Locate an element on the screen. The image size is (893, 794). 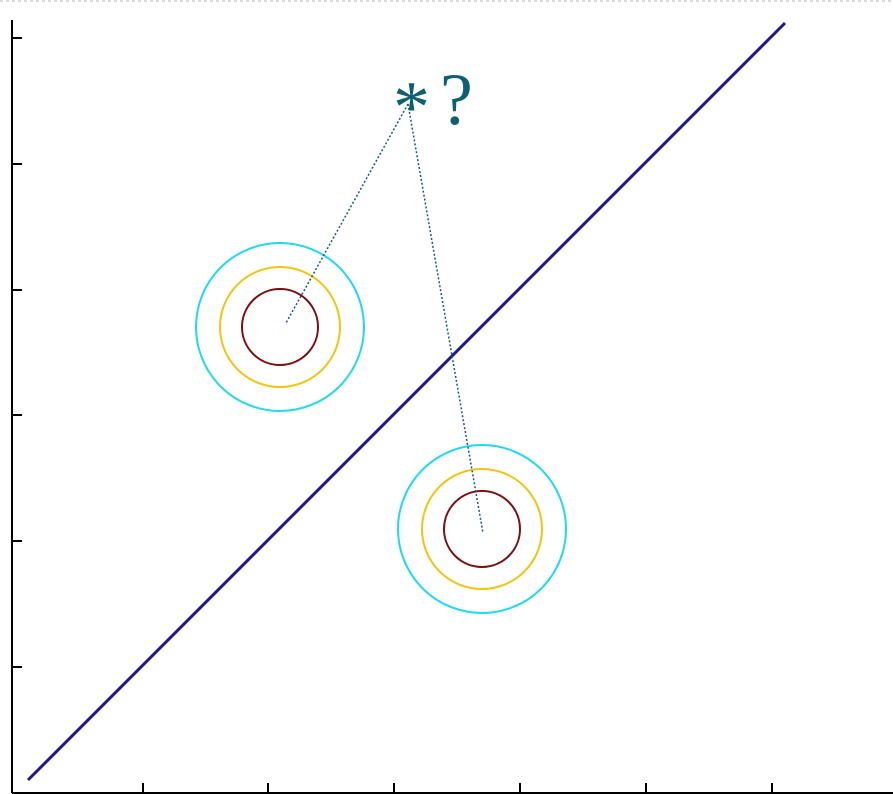
query-marker: * is located at coordinates (411, 108).